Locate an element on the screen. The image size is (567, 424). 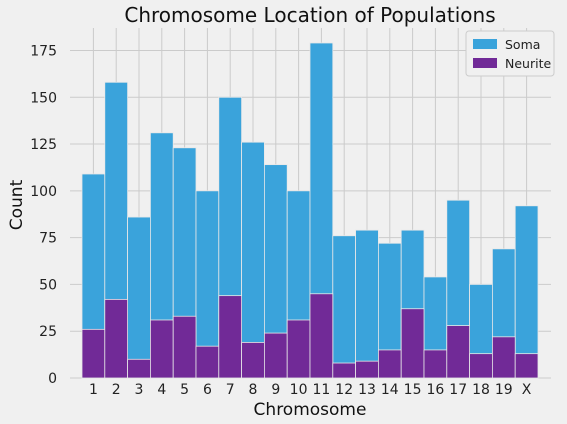
y-tick-label: 75 is located at coordinates (48, 239).